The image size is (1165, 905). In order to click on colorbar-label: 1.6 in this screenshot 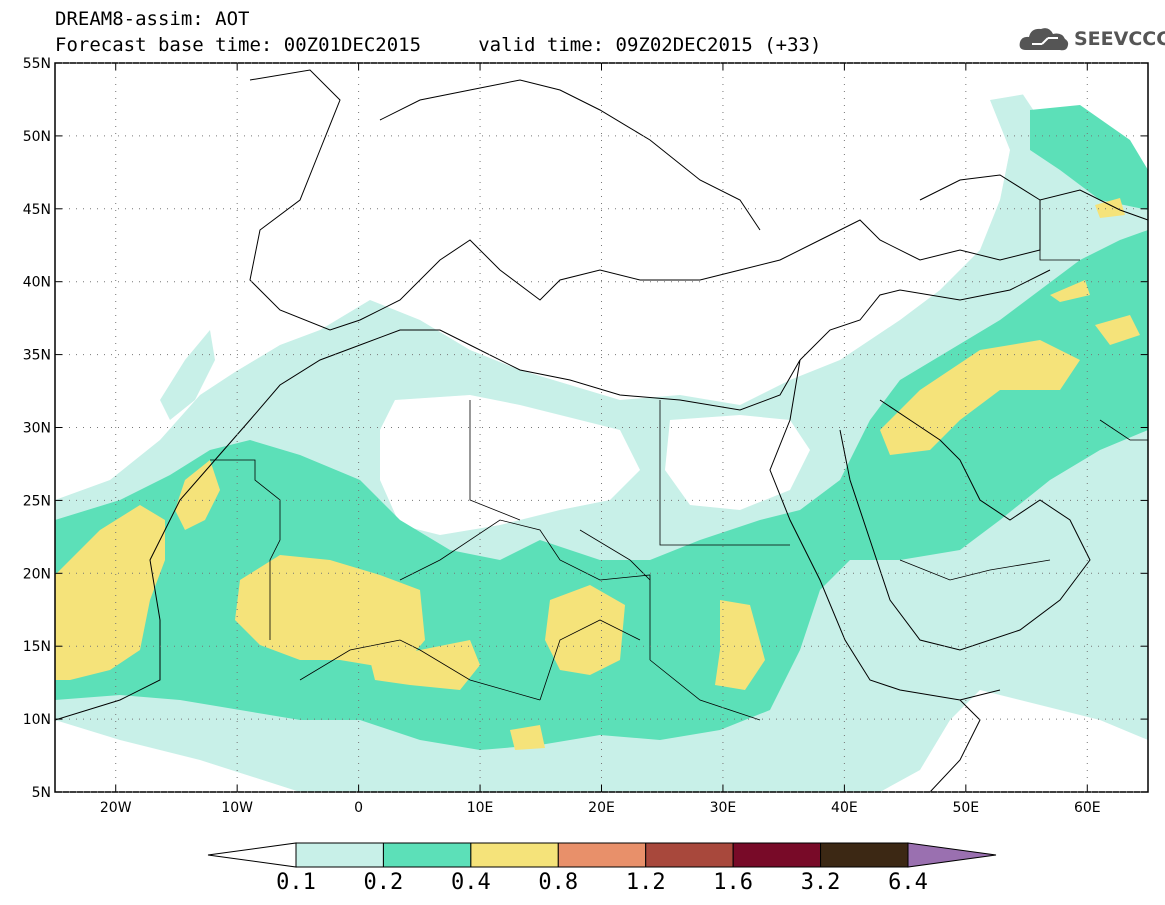, I will do `click(733, 882)`.